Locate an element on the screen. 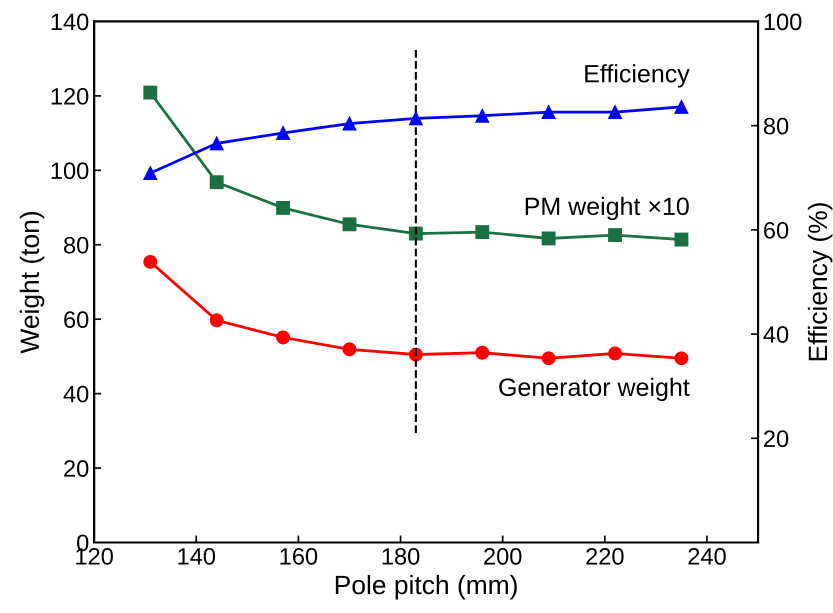  y-axis-title: Weight (ton) is located at coordinates (32, 283).